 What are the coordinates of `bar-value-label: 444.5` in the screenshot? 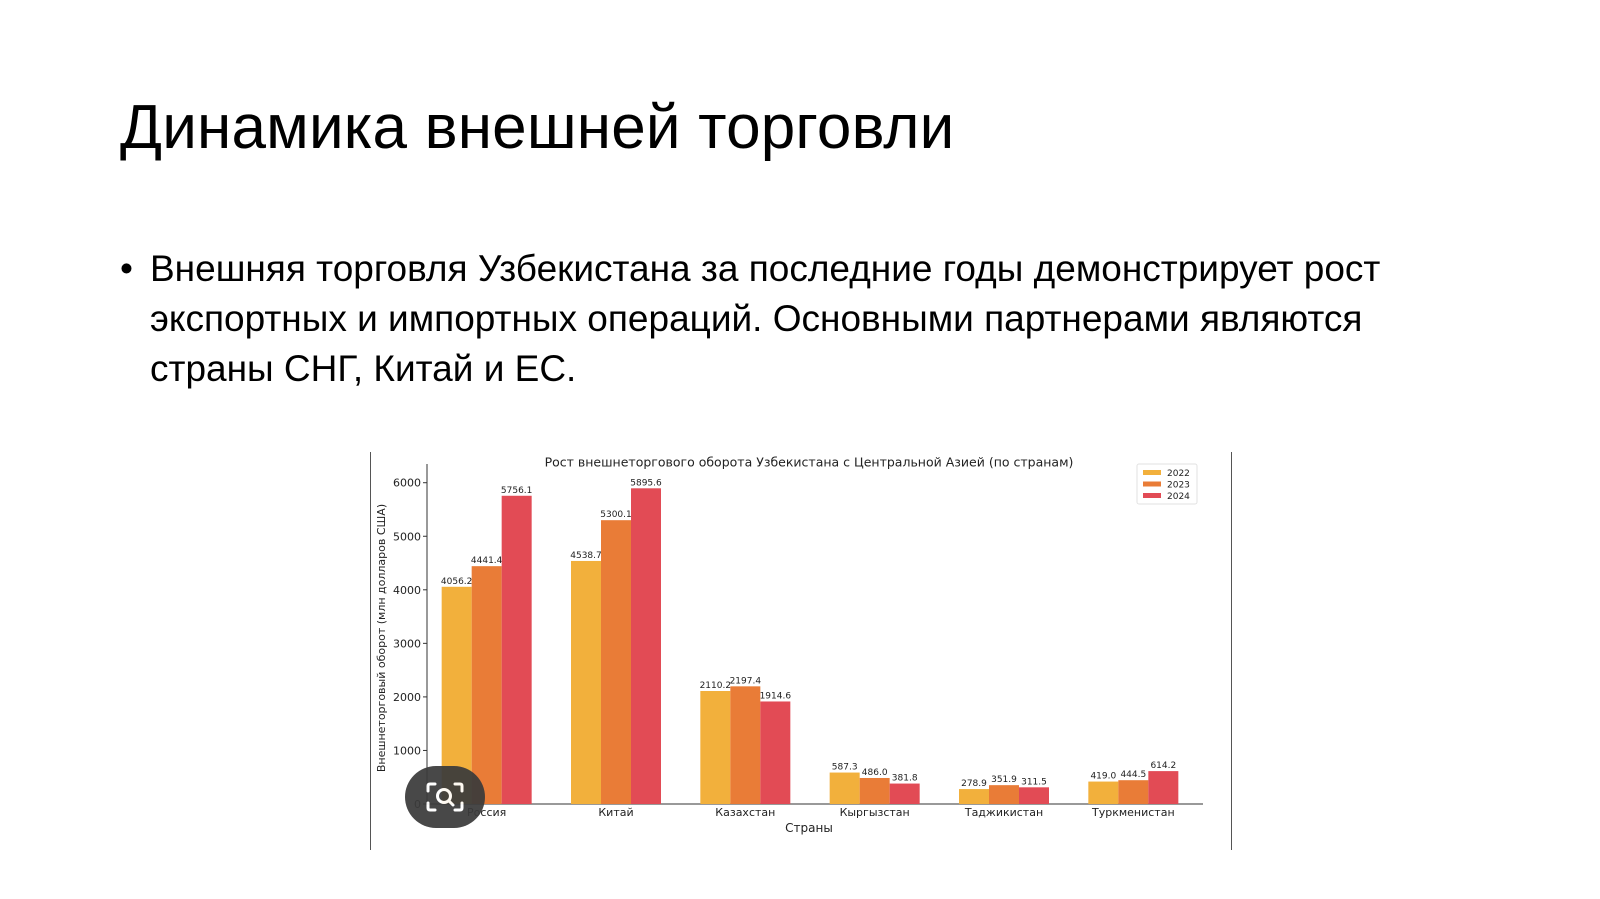 It's located at (1133, 775).